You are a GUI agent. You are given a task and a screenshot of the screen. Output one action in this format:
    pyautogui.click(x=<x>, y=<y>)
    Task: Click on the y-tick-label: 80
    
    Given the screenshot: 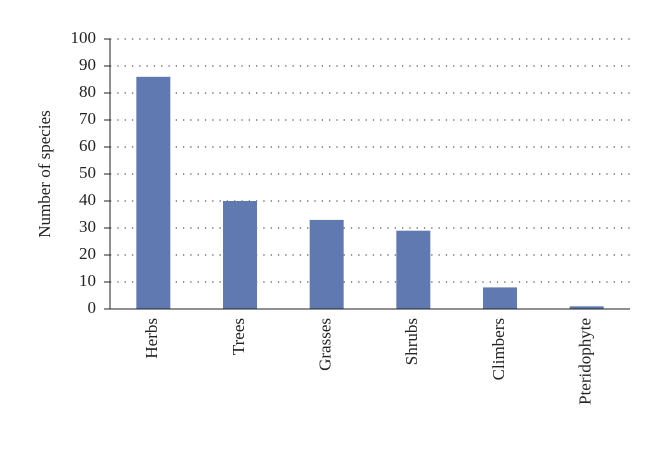 What is the action you would take?
    pyautogui.click(x=87, y=91)
    